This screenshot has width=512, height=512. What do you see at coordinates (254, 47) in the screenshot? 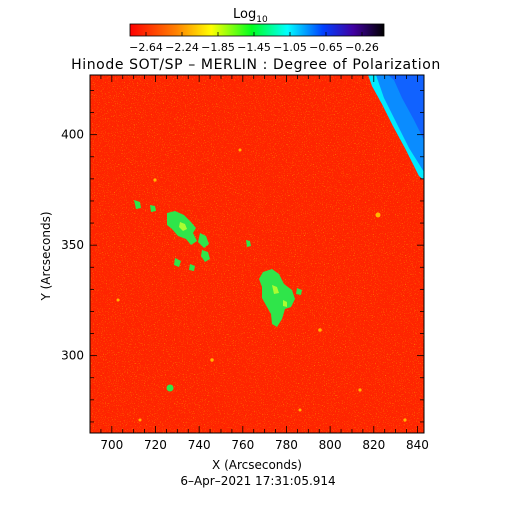
I see `colorbar-tick-label: −1.45` at bounding box center [254, 47].